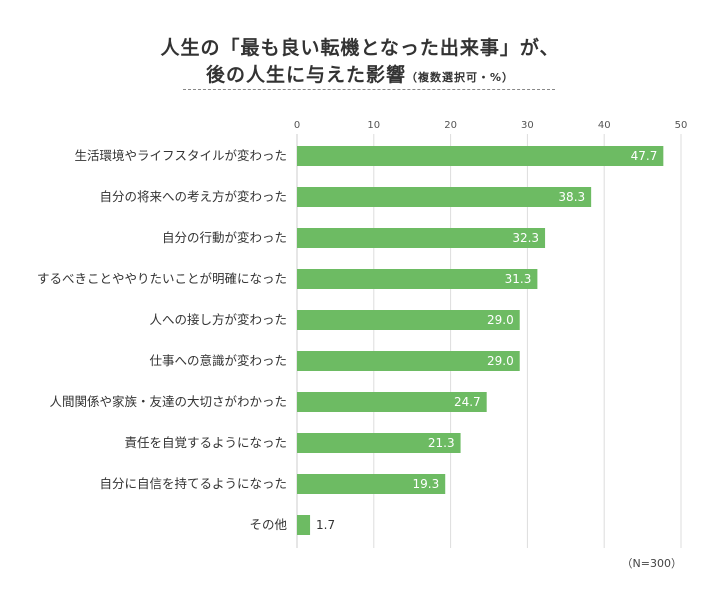  Describe the element at coordinates (373, 125) in the screenshot. I see `x-tick-label: 10` at that location.